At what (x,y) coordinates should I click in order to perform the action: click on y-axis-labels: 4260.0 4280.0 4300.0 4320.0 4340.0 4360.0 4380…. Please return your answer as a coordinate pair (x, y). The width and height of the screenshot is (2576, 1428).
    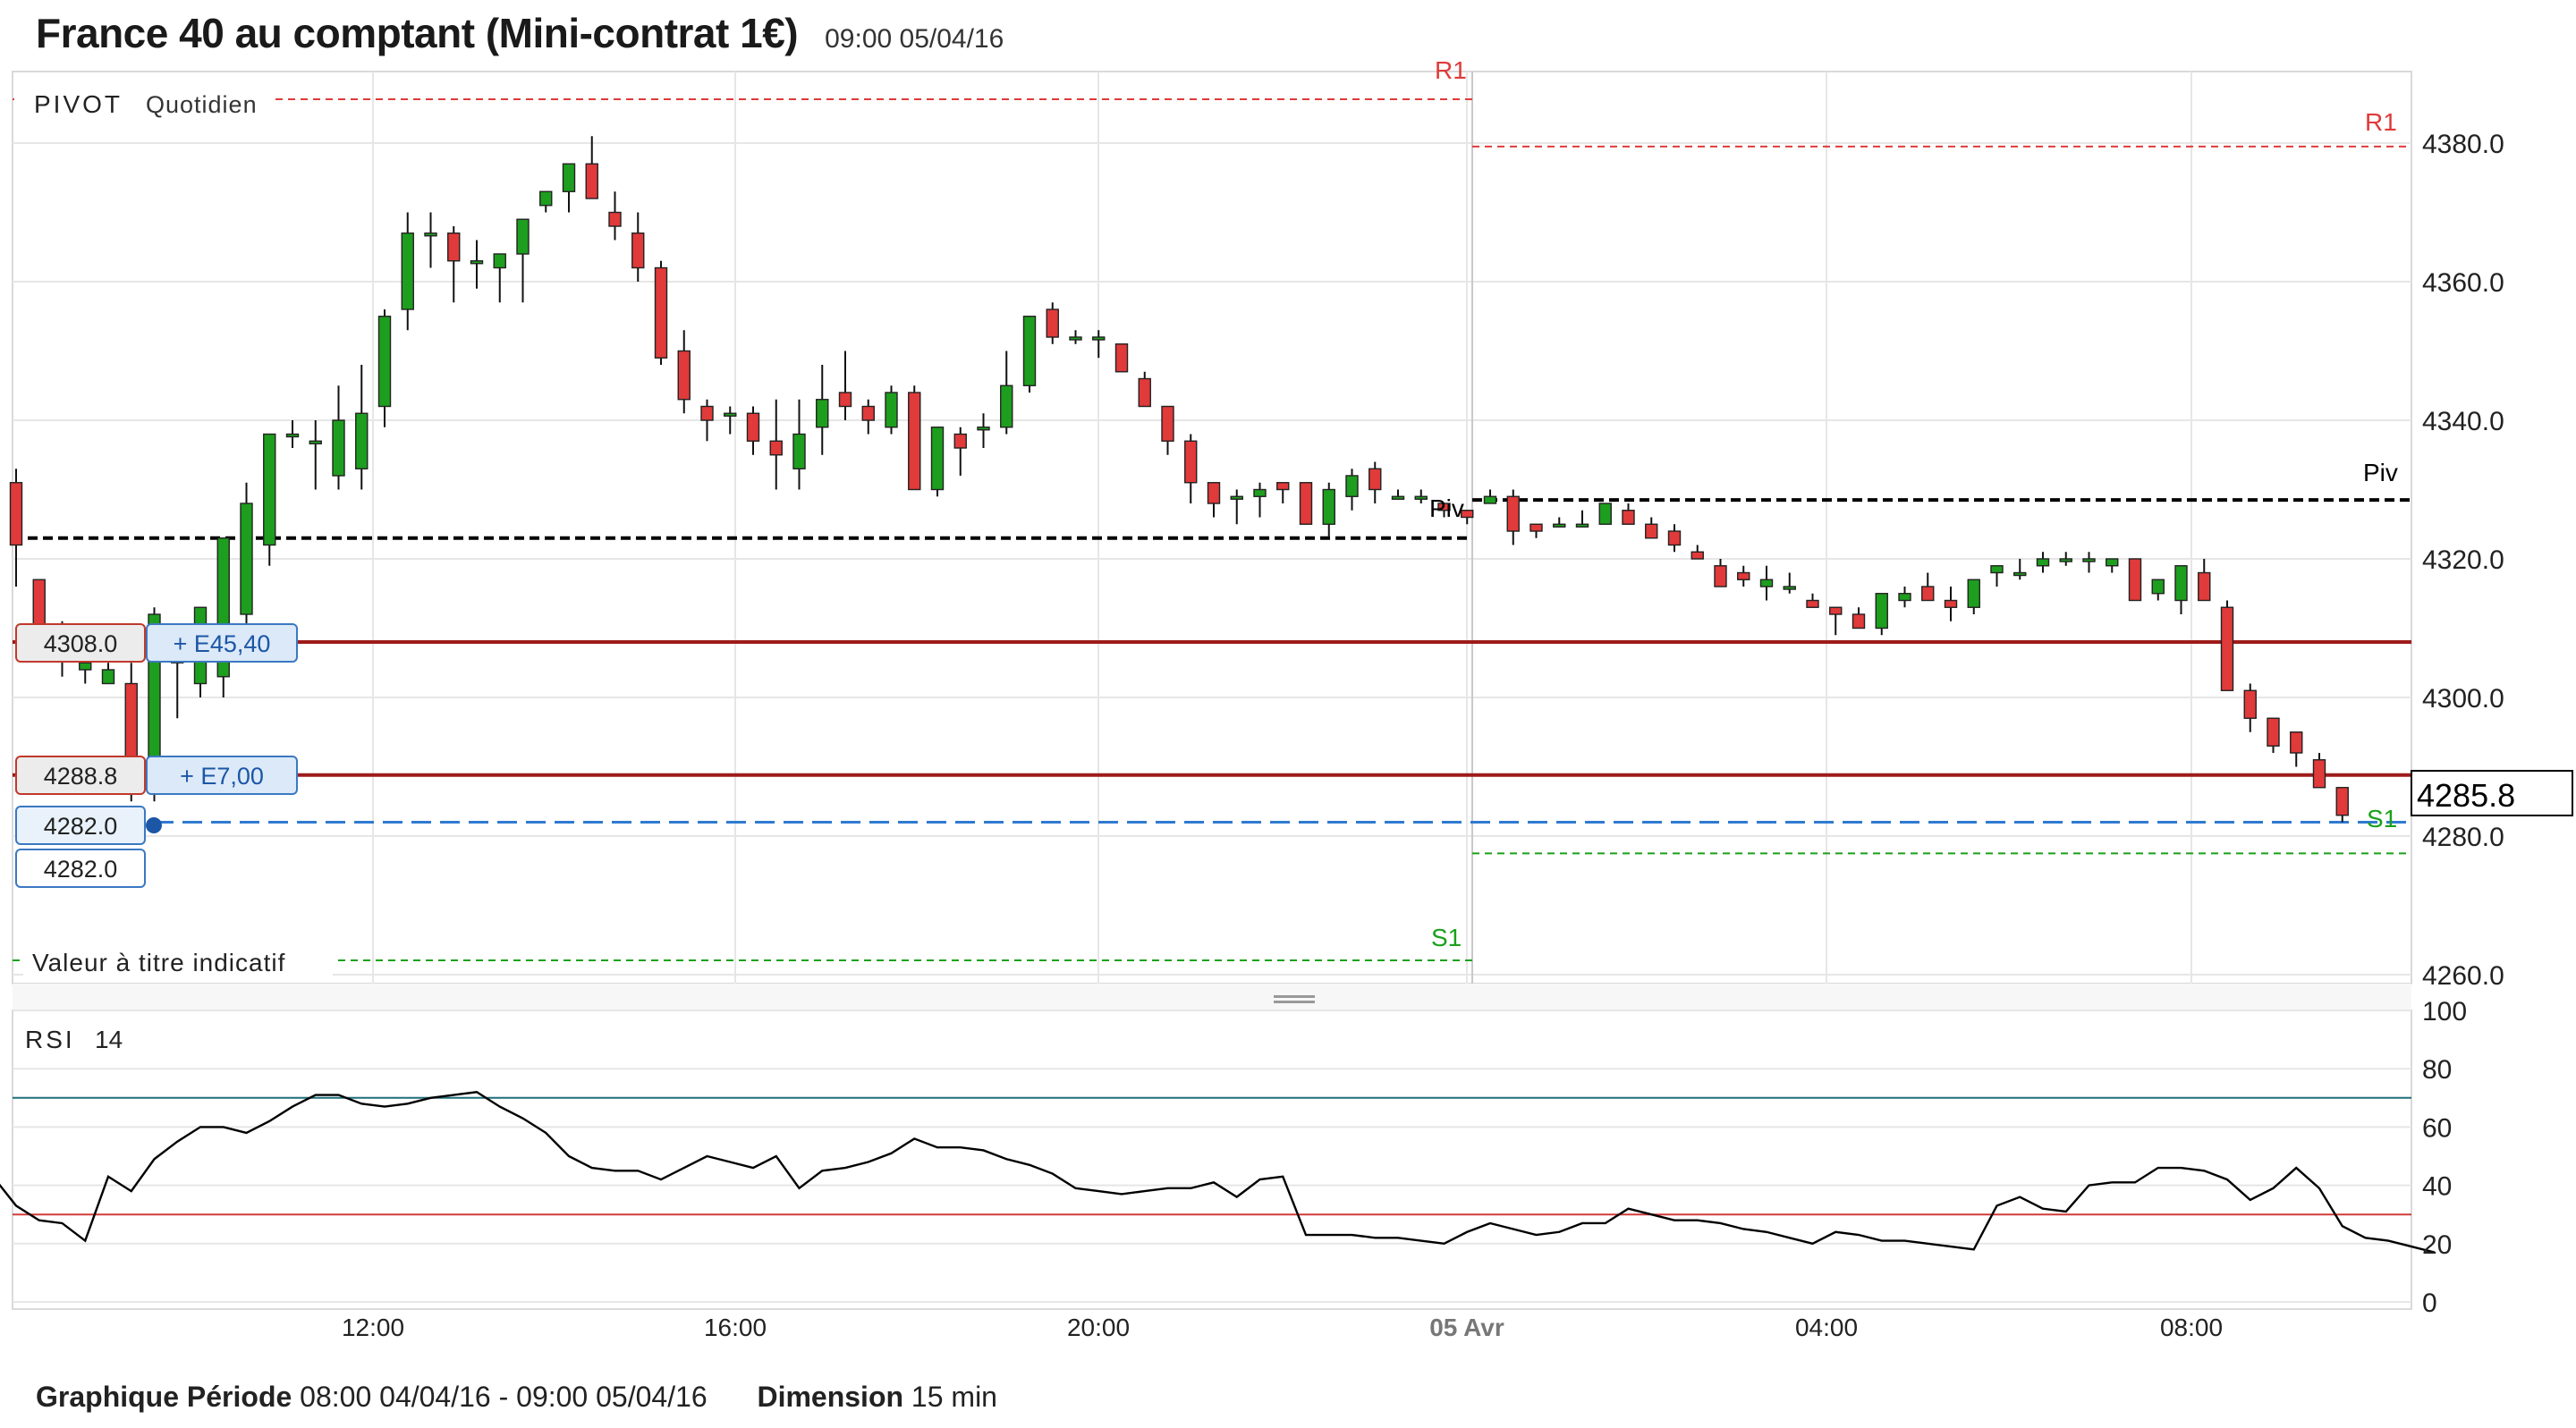
    Looking at the image, I should click on (2463, 560).